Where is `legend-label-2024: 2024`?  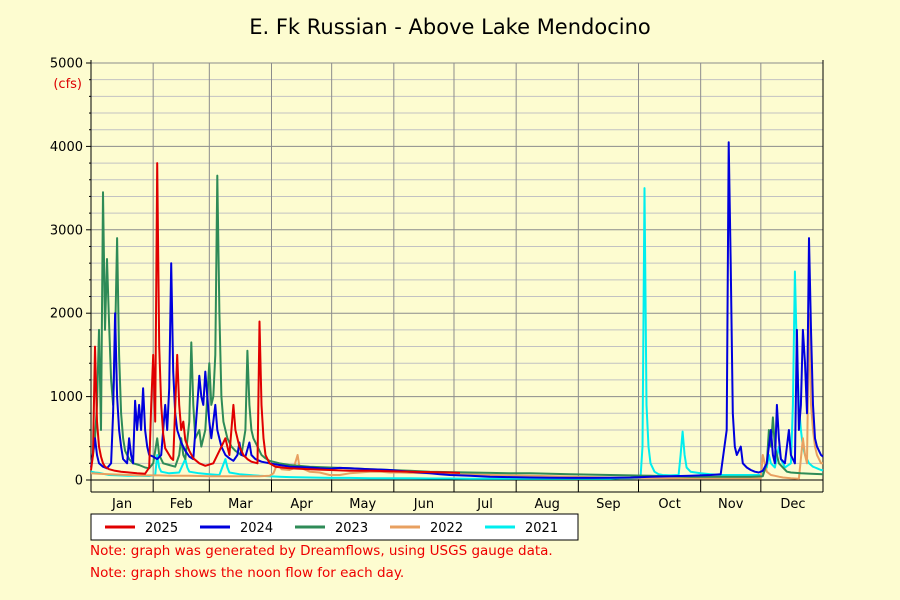
legend-label-2024: 2024 is located at coordinates (256, 528).